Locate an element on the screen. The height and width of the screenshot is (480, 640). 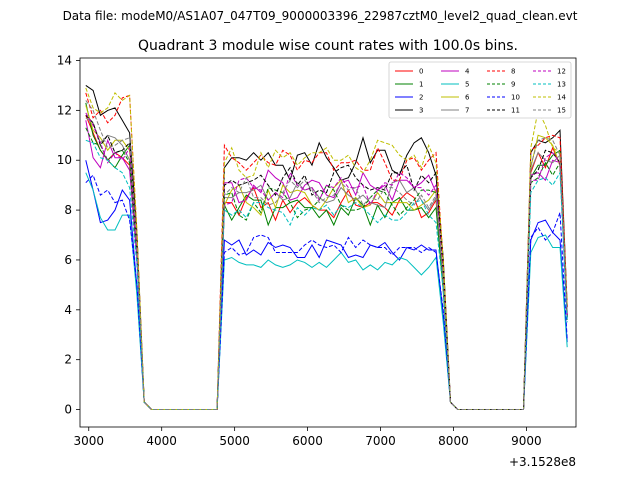
legend-label-12: 12 is located at coordinates (561, 72).